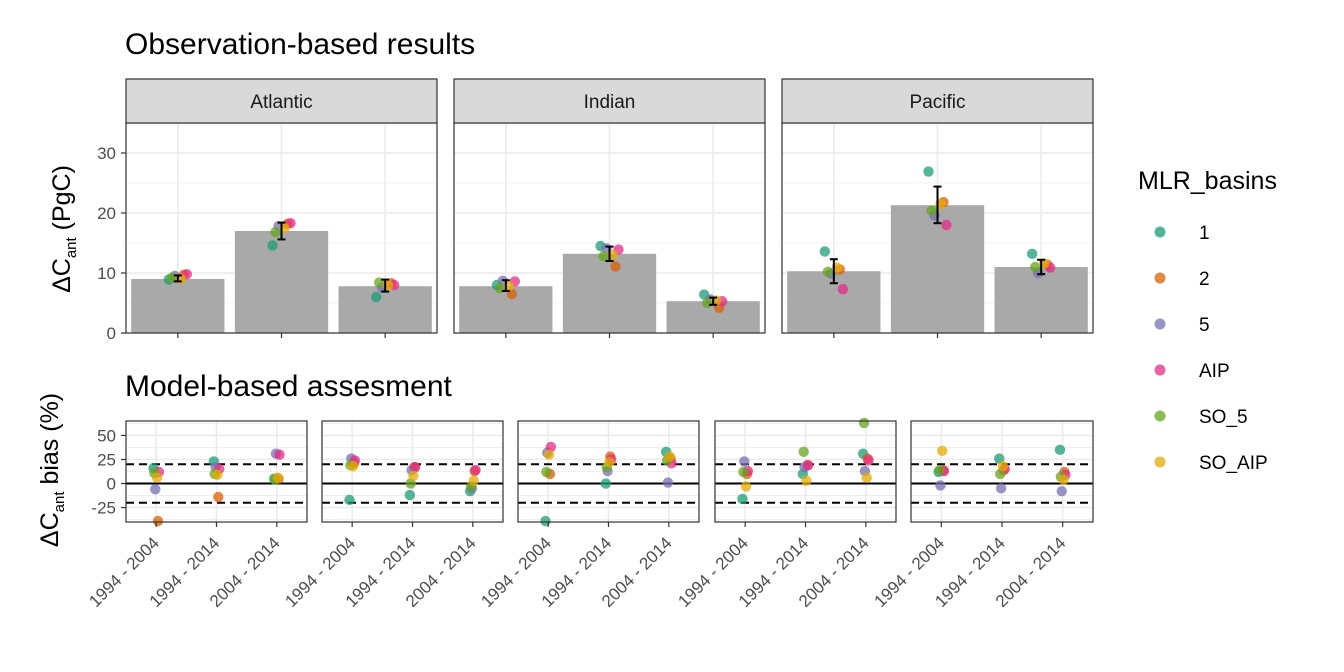  What do you see at coordinates (103, 508) in the screenshot?
I see `y-tick-label: -25` at bounding box center [103, 508].